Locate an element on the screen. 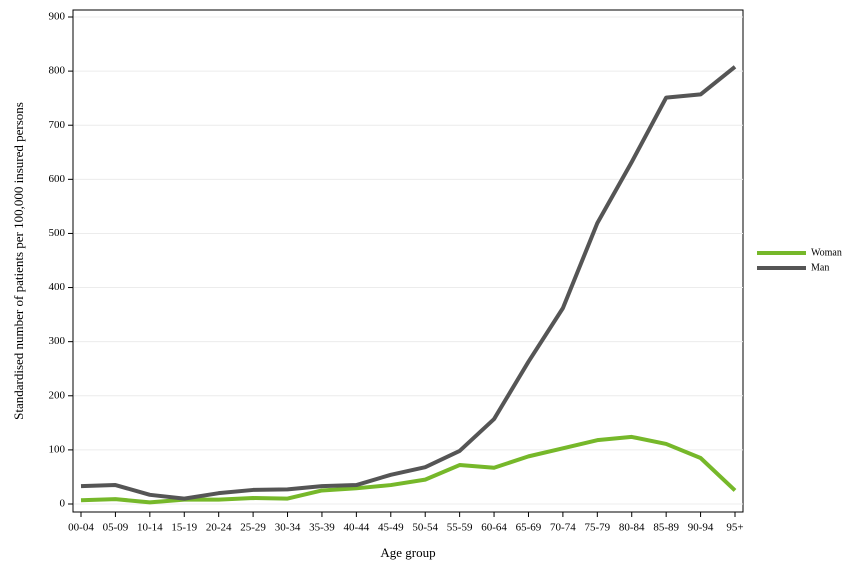 The width and height of the screenshot is (864, 576). x-tick-label: 15-19 is located at coordinates (184, 528).